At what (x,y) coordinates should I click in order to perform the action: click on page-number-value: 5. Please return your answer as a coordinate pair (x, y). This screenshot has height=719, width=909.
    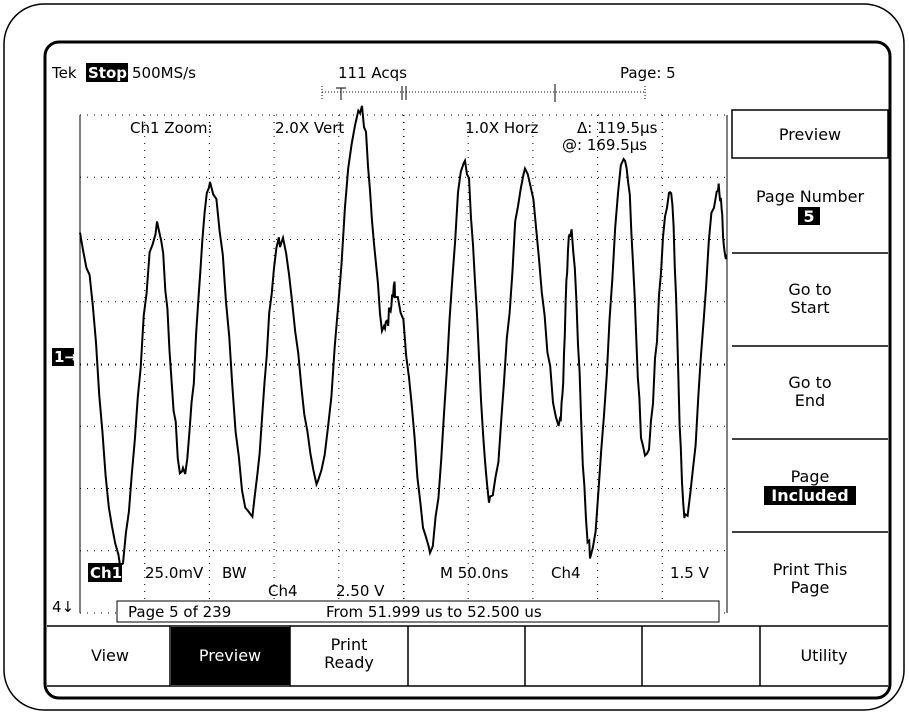
    Looking at the image, I should click on (808, 216).